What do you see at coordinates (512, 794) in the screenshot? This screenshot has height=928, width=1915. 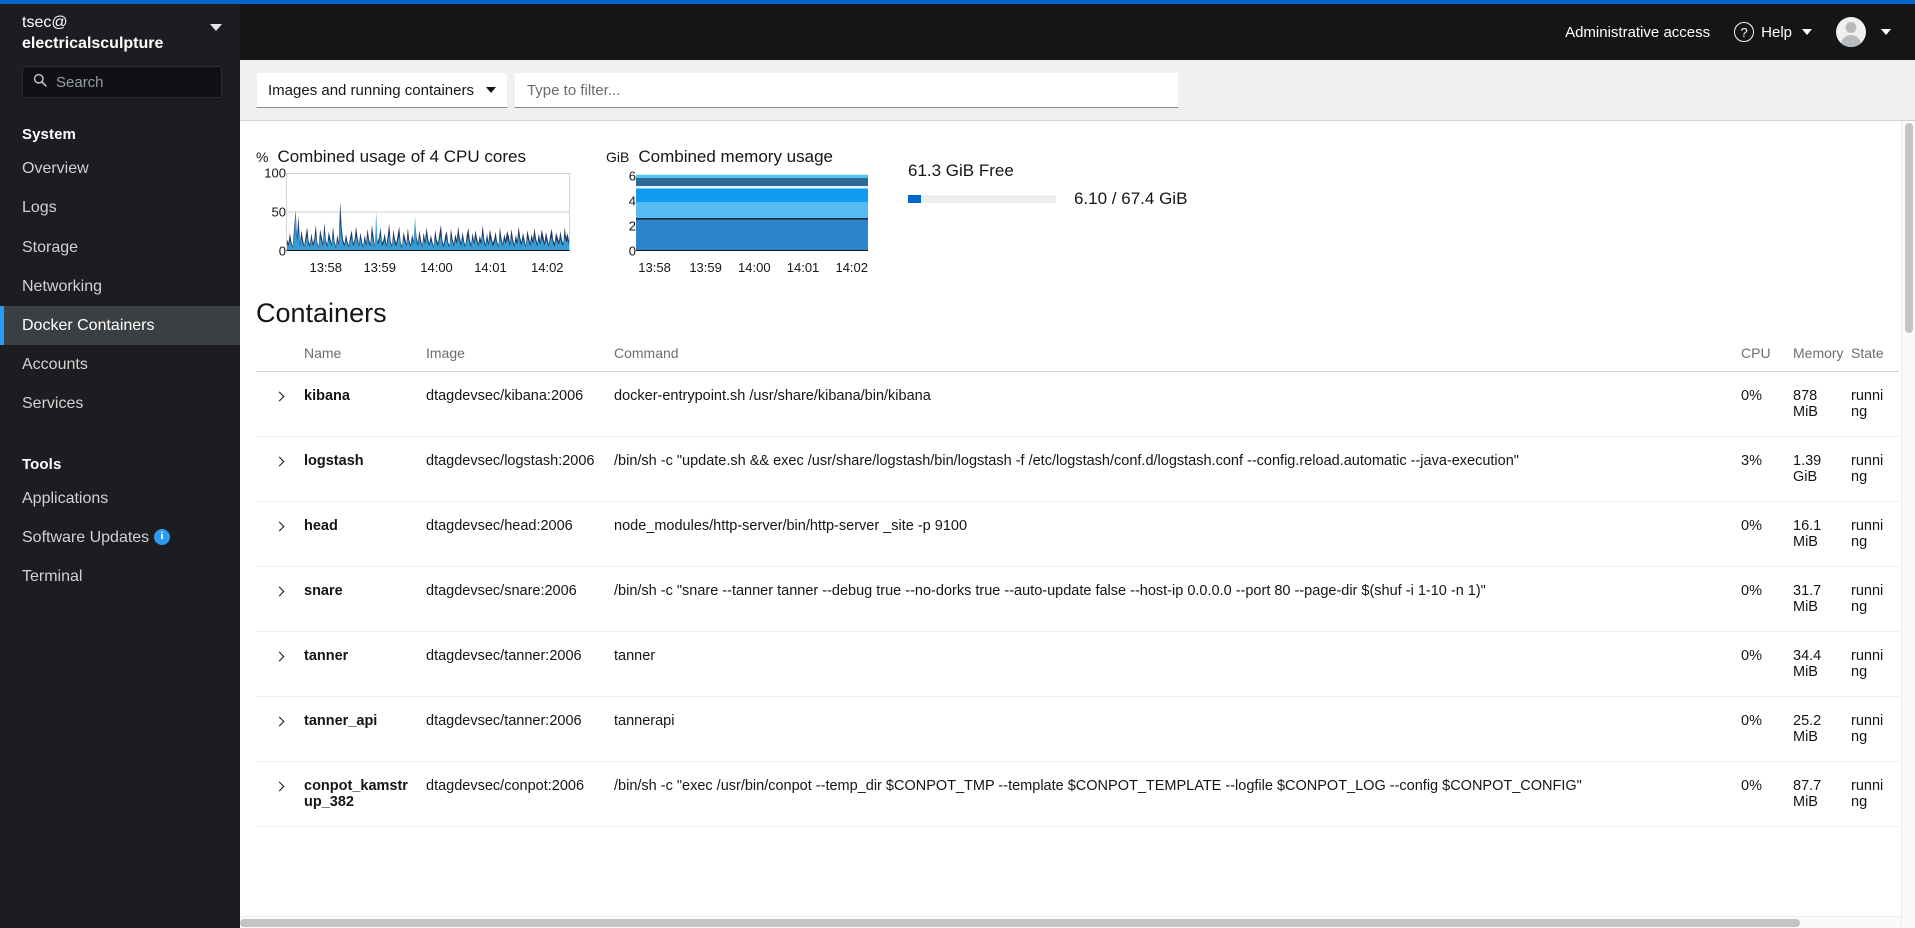 I see `cell-image: dtagdevsec/conpot:2006` at bounding box center [512, 794].